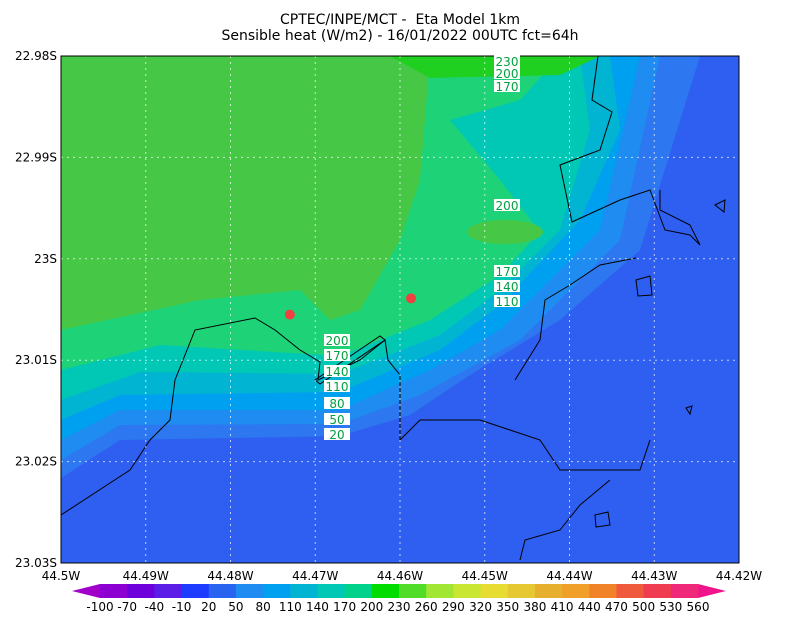 This screenshot has width=800, height=622. Describe the element at coordinates (739, 576) in the screenshot. I see `x-tick-label: 44.42W` at that location.